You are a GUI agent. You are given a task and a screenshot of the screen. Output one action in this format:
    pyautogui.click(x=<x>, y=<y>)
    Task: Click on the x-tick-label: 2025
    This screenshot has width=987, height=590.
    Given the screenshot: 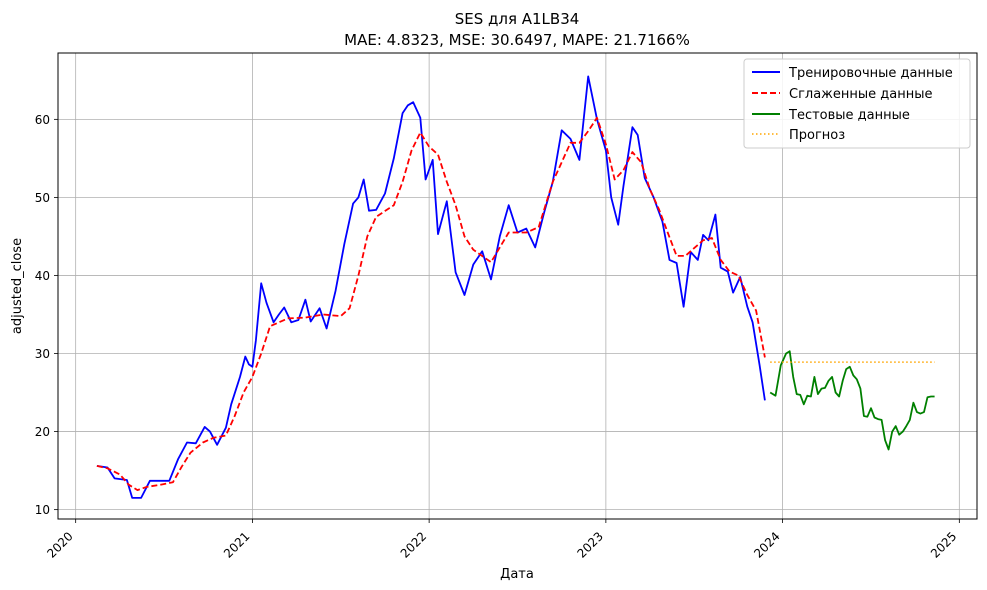 What is the action you would take?
    pyautogui.click(x=943, y=544)
    